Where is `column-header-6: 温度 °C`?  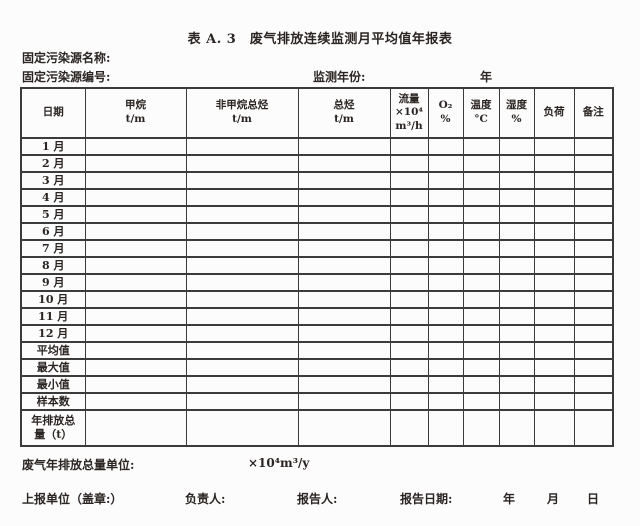
column-header-6: 温度 °C is located at coordinates (481, 113).